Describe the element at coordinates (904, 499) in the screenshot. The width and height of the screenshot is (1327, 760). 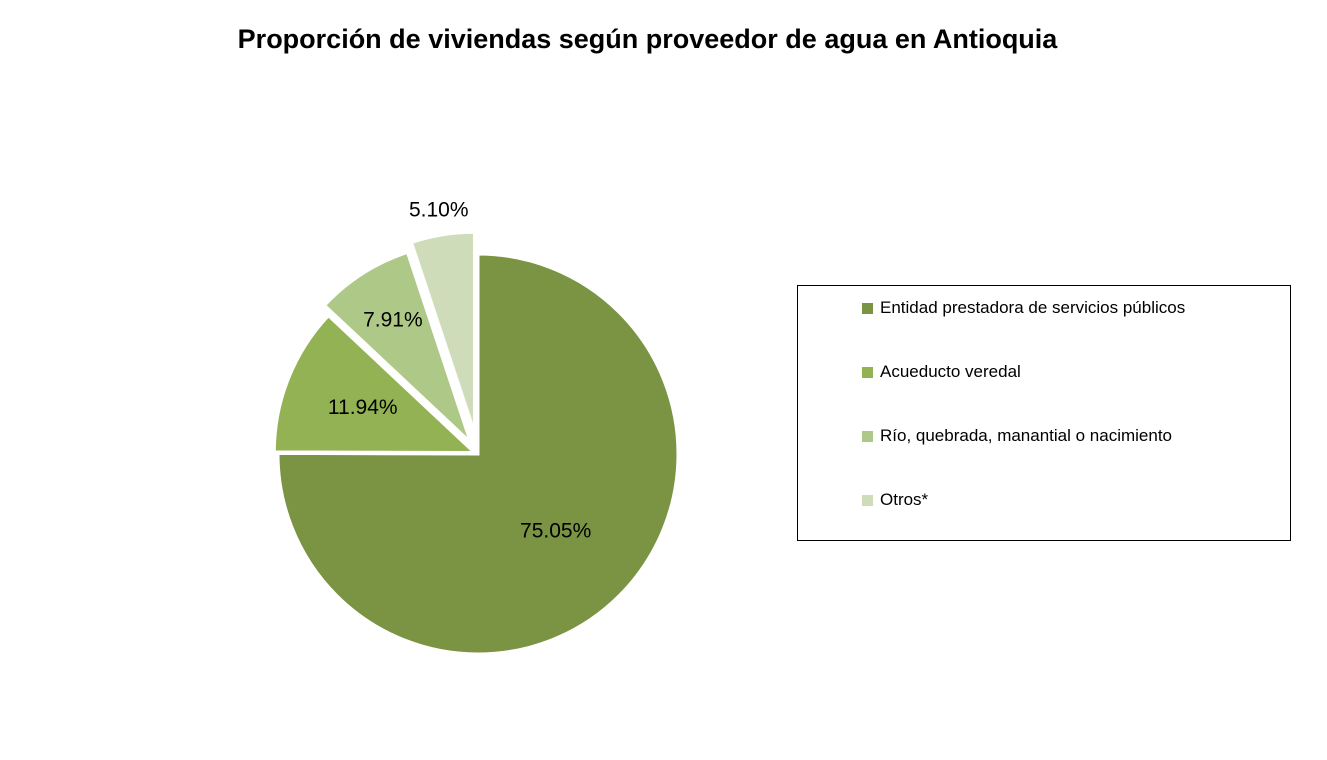
I see `legend-label: Otros*` at that location.